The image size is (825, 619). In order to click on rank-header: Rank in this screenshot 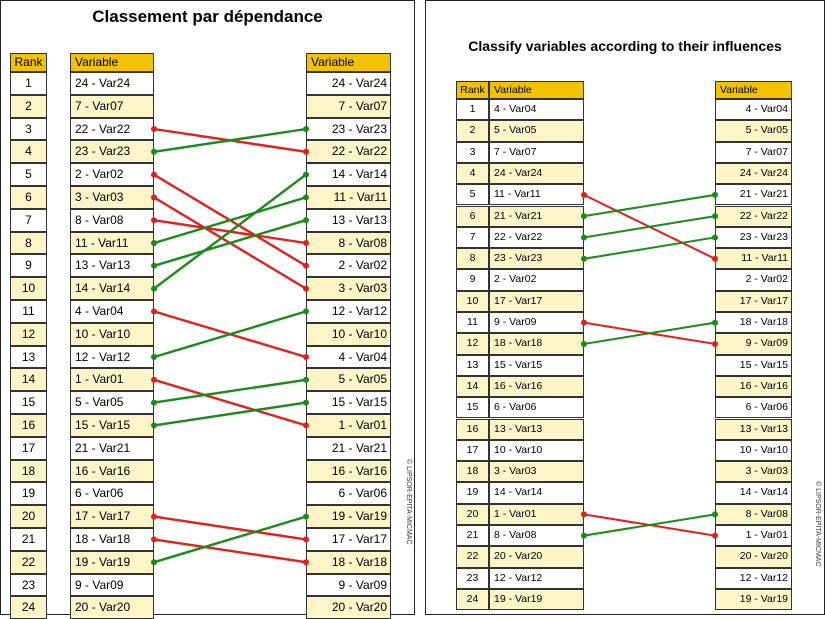, I will do `click(28, 62)`.